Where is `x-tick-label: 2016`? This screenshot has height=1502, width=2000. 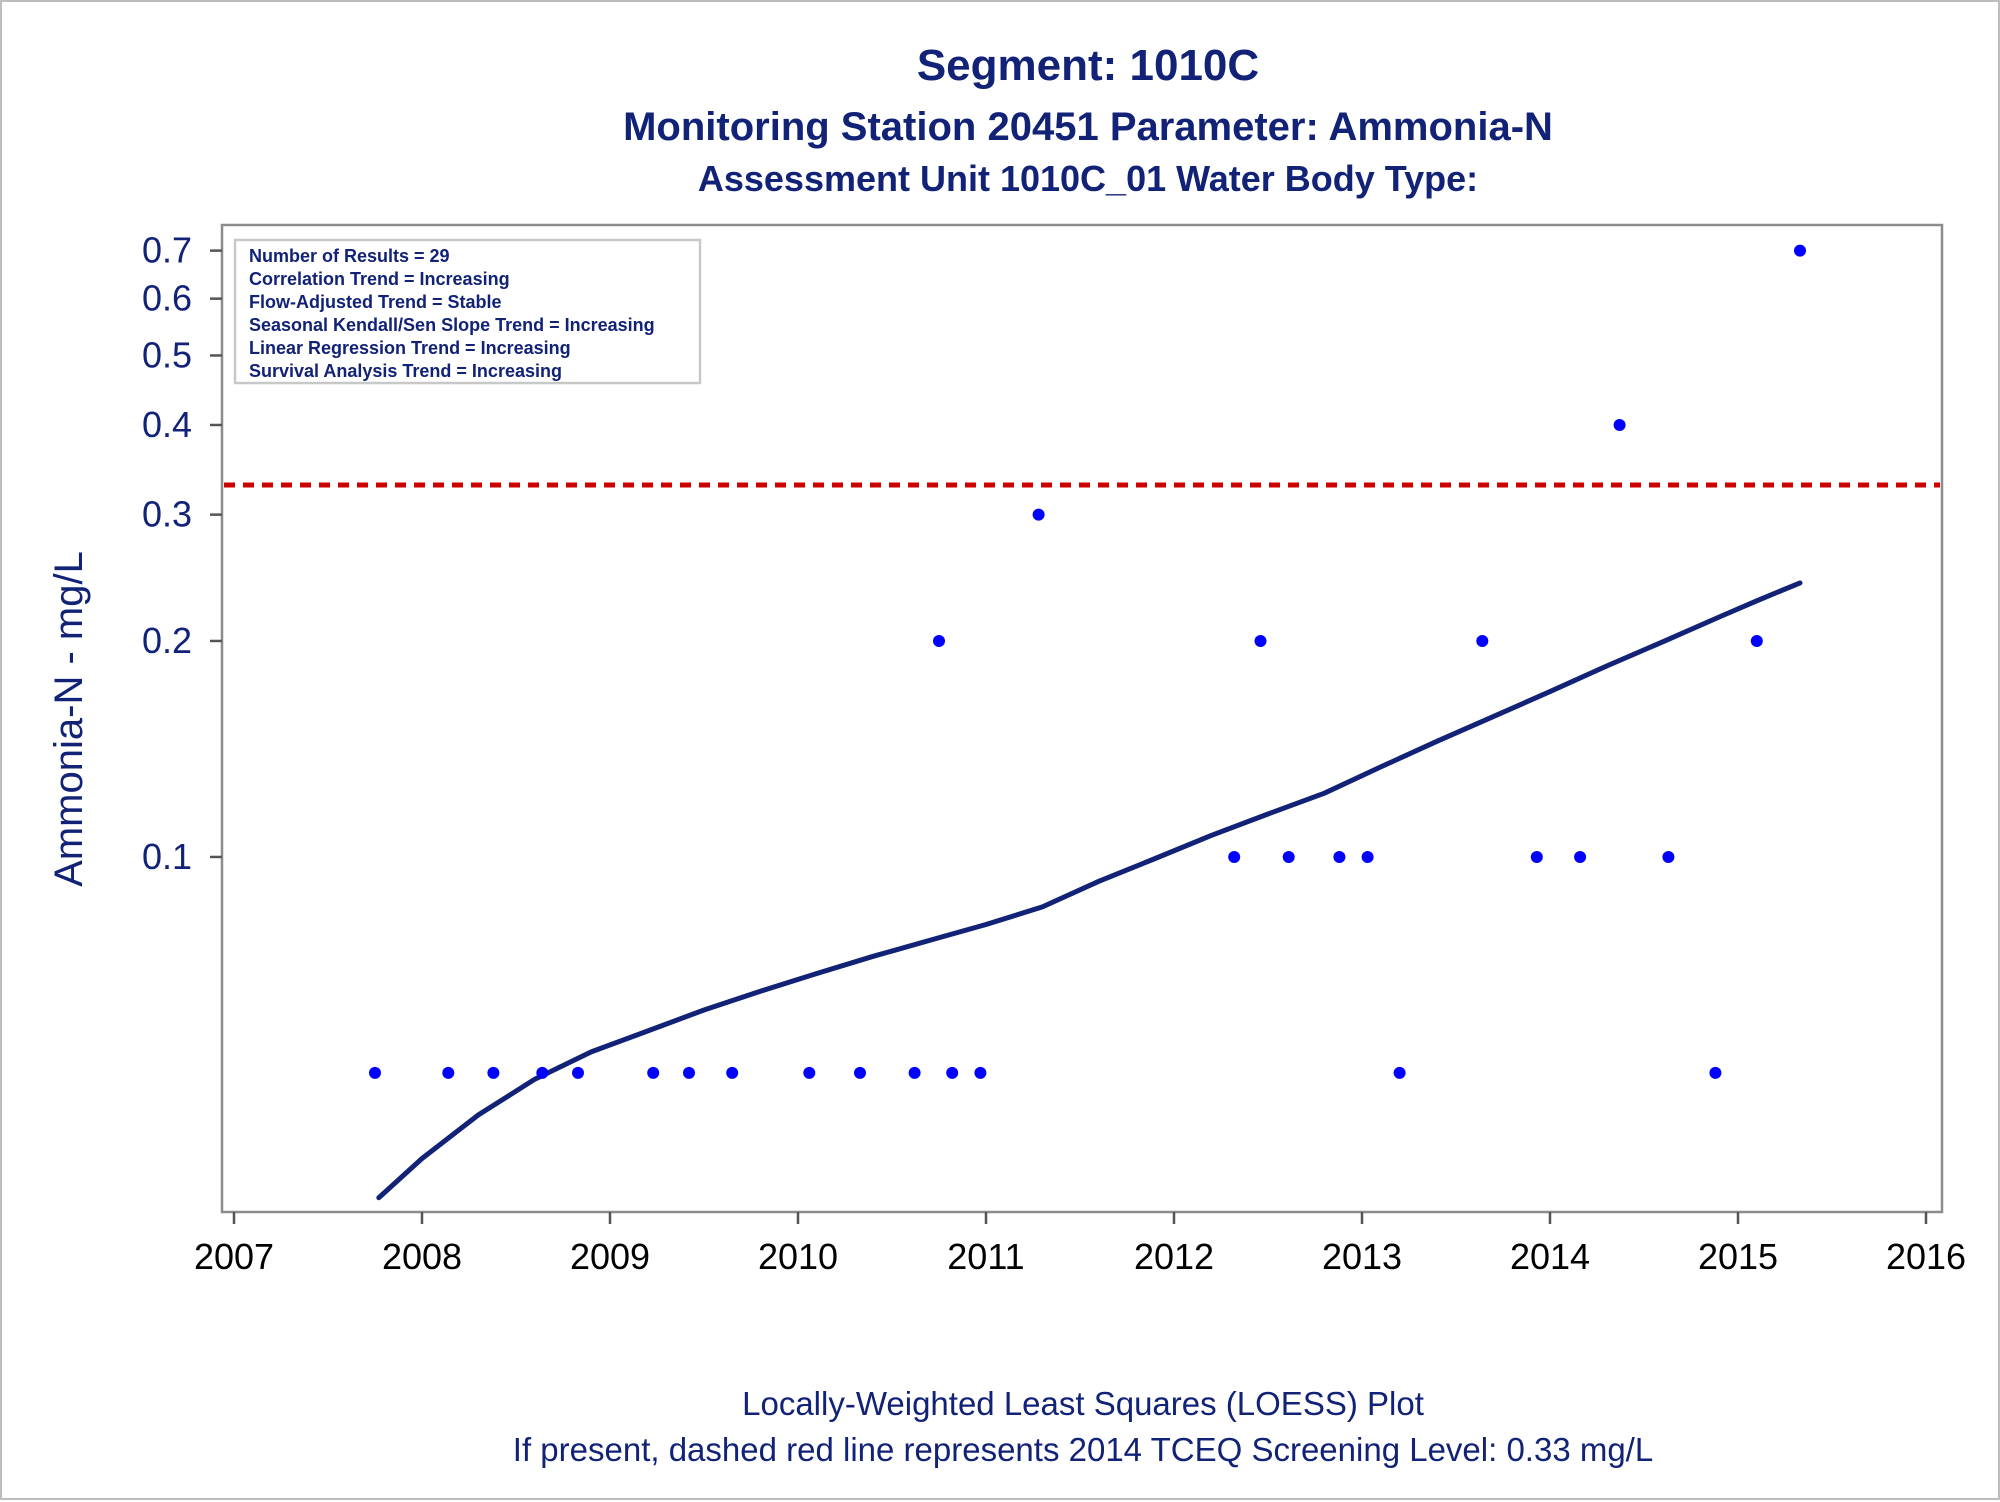
x-tick-label: 2016 is located at coordinates (1926, 1256).